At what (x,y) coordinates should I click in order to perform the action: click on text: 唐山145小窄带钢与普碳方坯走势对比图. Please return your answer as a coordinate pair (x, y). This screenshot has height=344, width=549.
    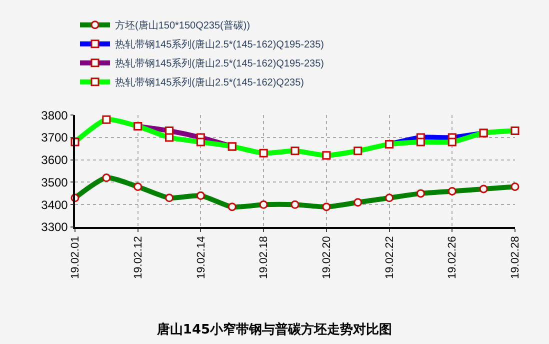
    Looking at the image, I should click on (274, 330).